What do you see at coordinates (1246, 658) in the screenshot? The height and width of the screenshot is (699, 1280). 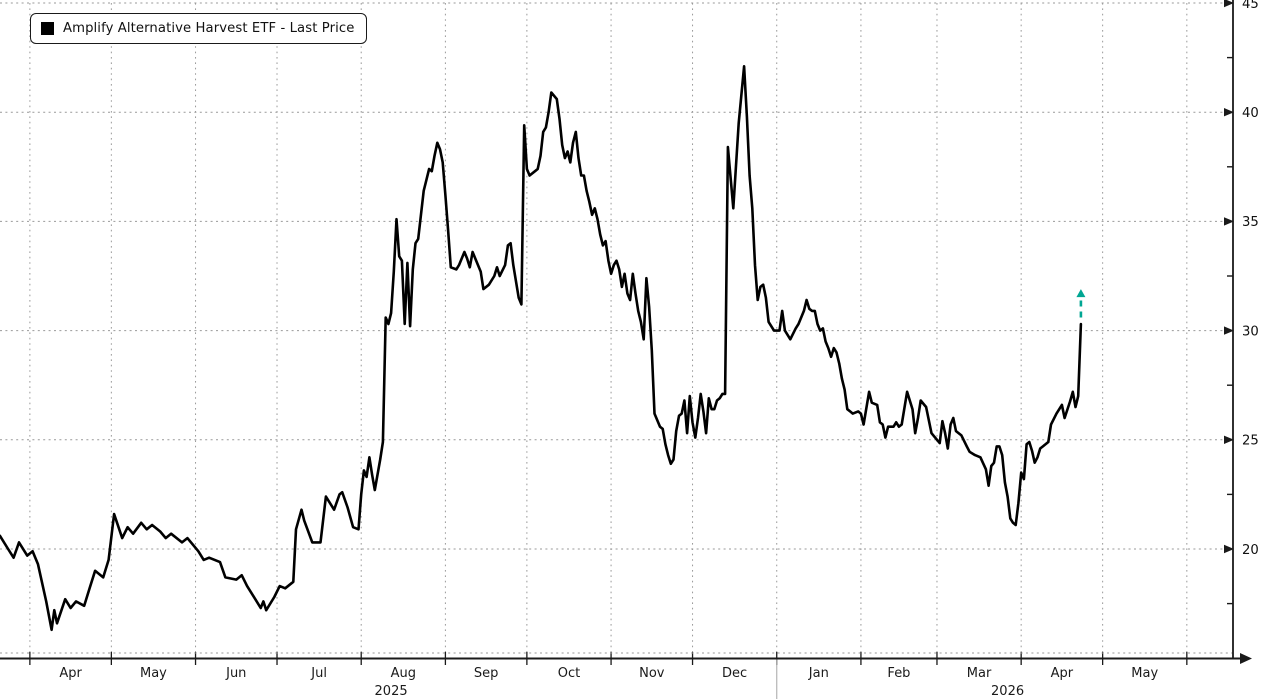 I see `x-axis-arrow-icon` at bounding box center [1246, 658].